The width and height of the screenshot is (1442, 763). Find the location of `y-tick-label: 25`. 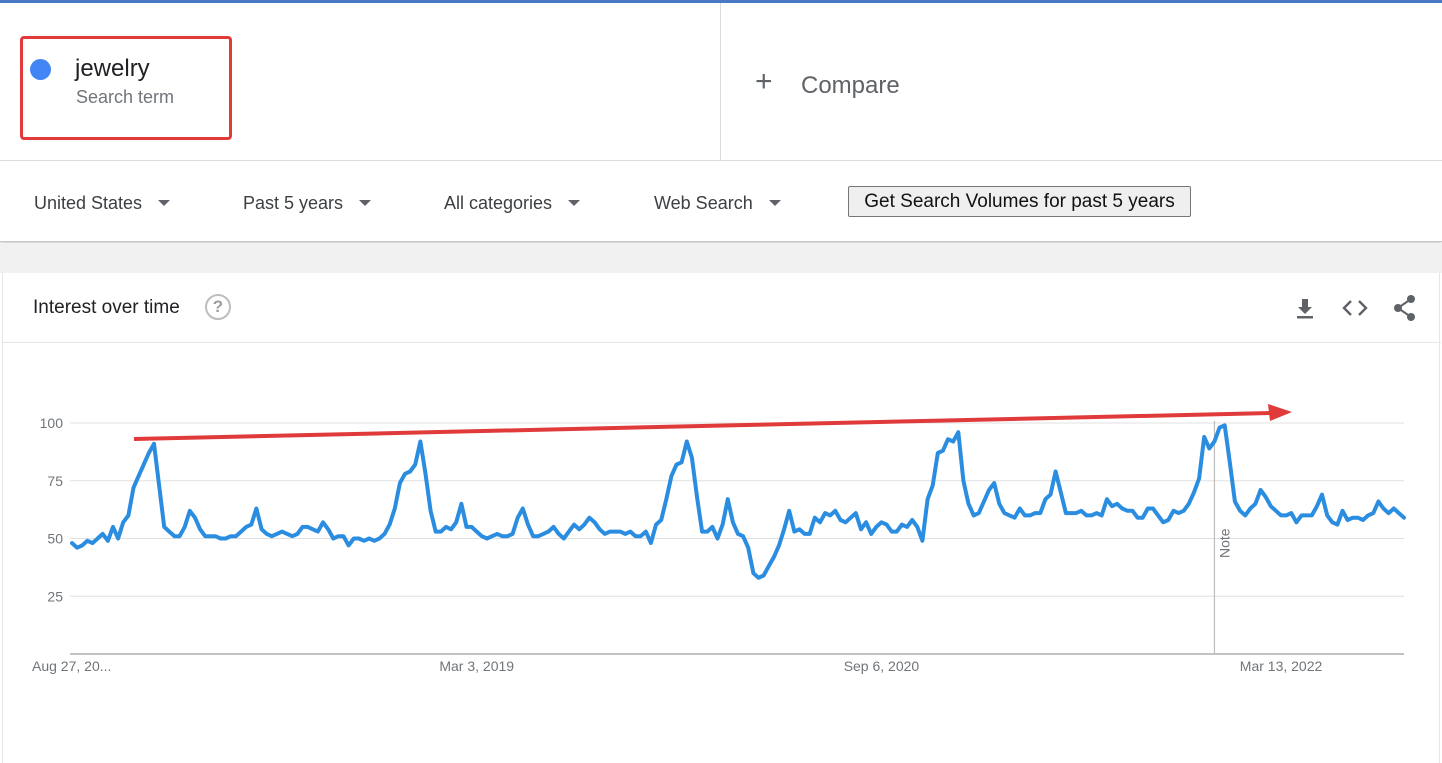

y-tick-label: 25 is located at coordinates (55, 596).